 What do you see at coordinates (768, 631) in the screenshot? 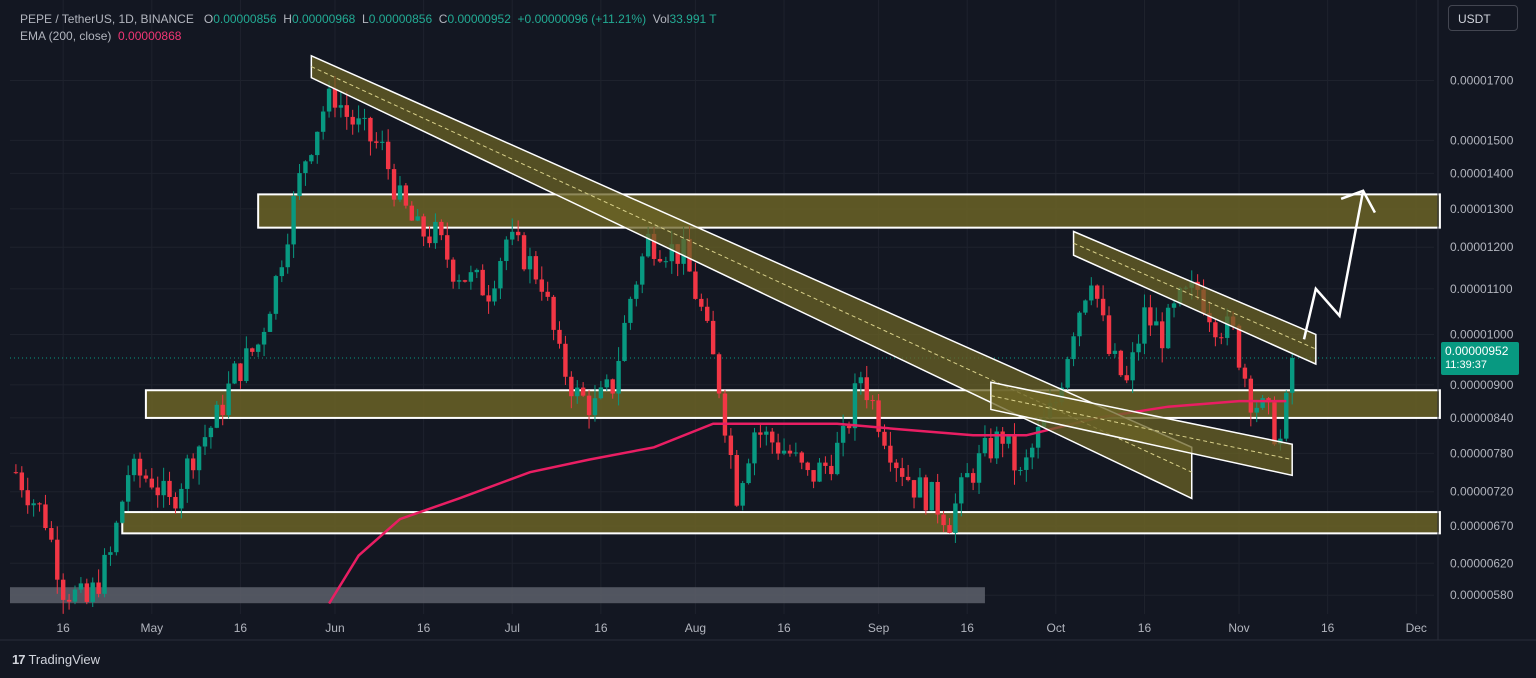
I see `x-axis: 16 May 16 Jun 16 Jul 16 Aug 16 Sep 16 Oct 16 Nov 16 Dec` at bounding box center [768, 631].